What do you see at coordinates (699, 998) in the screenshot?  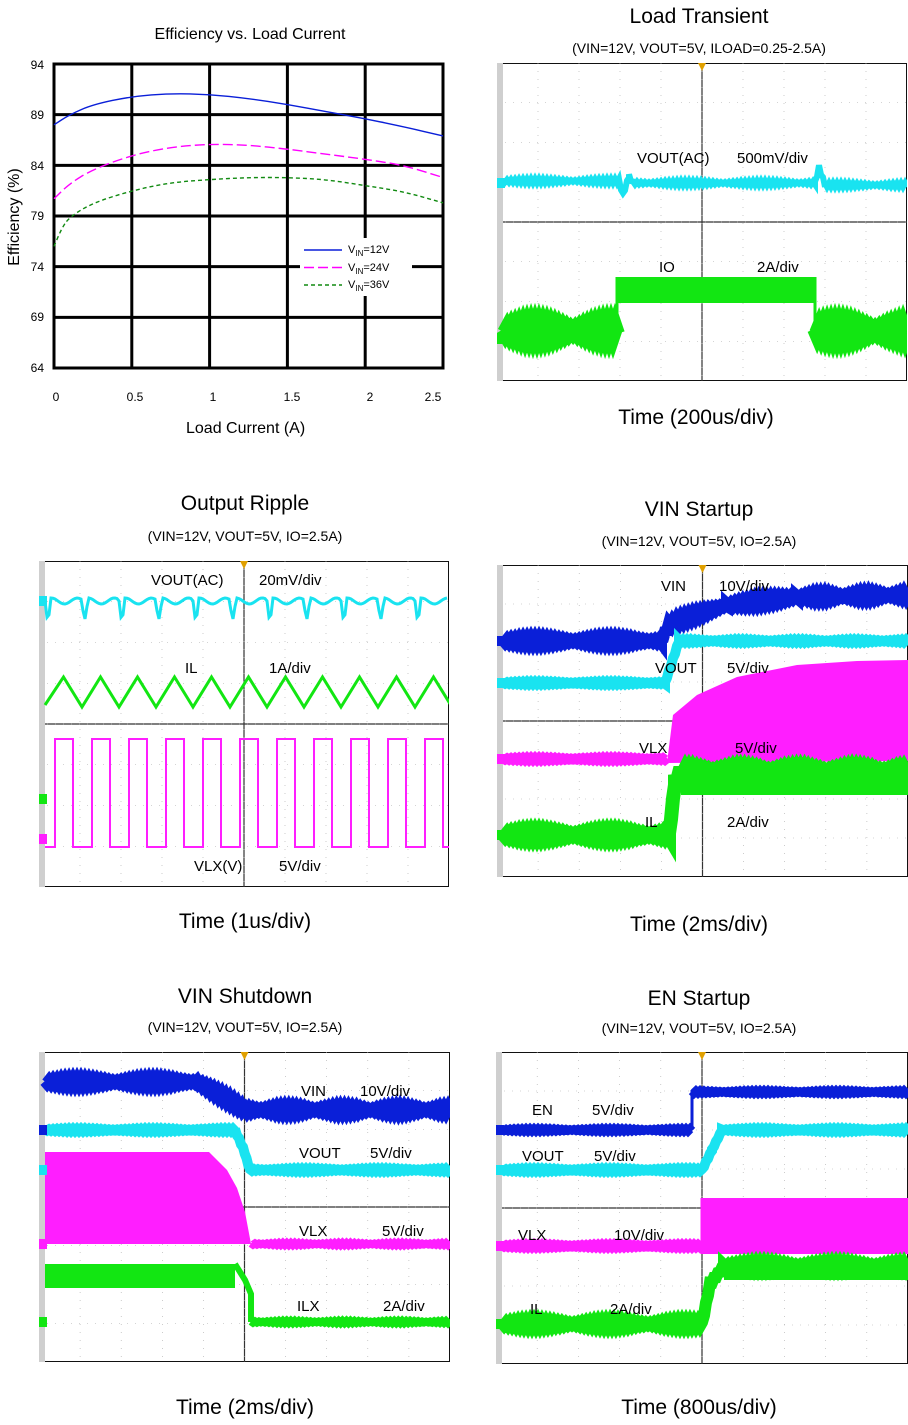 I see `scope-title: EN Startup` at bounding box center [699, 998].